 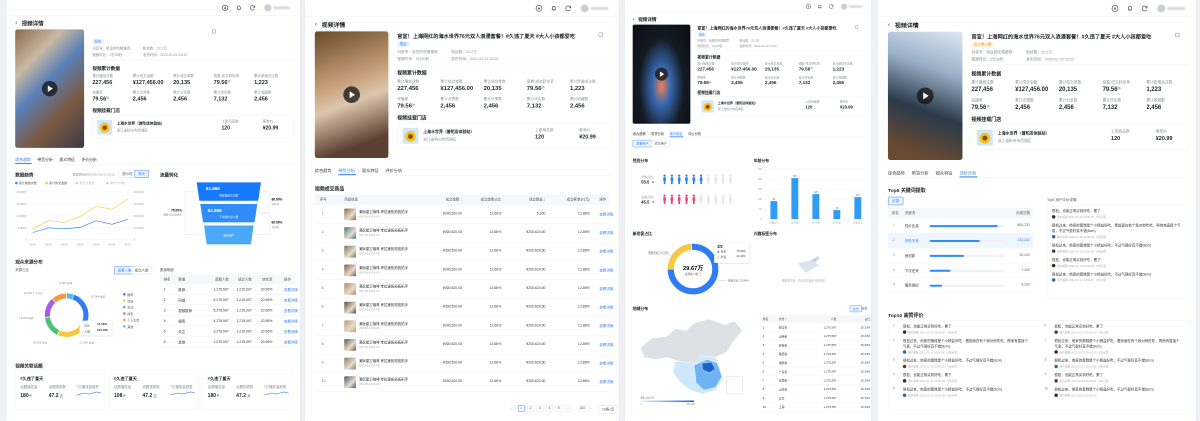 What do you see at coordinates (911, 241) in the screenshot?
I see `keyword: 好吃不贵` at bounding box center [911, 241].